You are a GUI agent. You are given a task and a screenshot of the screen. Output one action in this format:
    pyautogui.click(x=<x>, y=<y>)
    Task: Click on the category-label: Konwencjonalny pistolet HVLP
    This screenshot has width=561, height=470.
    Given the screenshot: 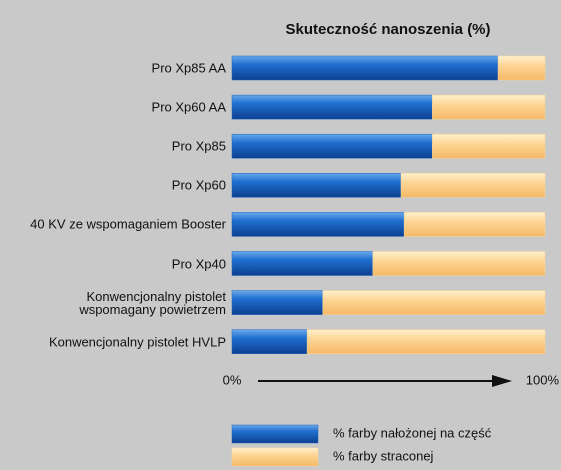 What is the action you would take?
    pyautogui.click(x=137, y=342)
    